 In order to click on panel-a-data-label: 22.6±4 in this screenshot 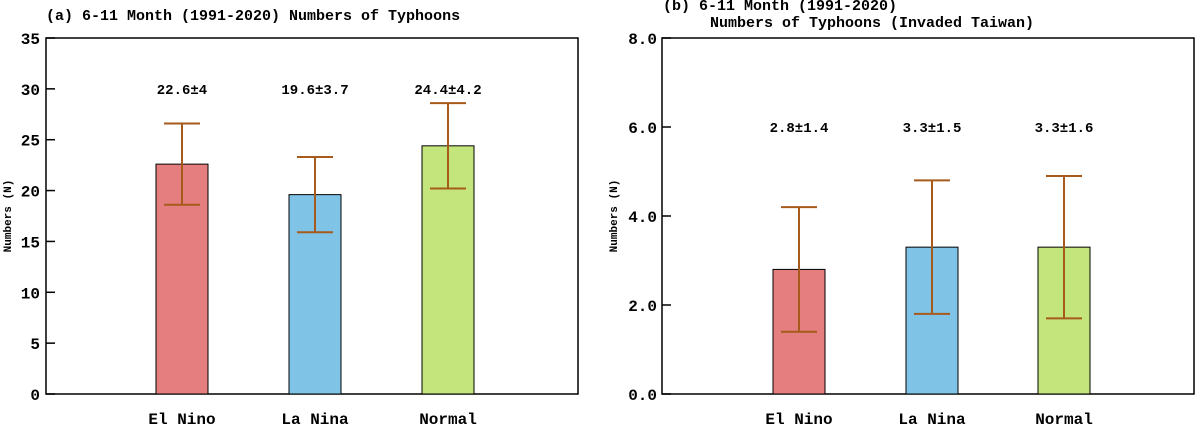, I will do `click(182, 91)`.